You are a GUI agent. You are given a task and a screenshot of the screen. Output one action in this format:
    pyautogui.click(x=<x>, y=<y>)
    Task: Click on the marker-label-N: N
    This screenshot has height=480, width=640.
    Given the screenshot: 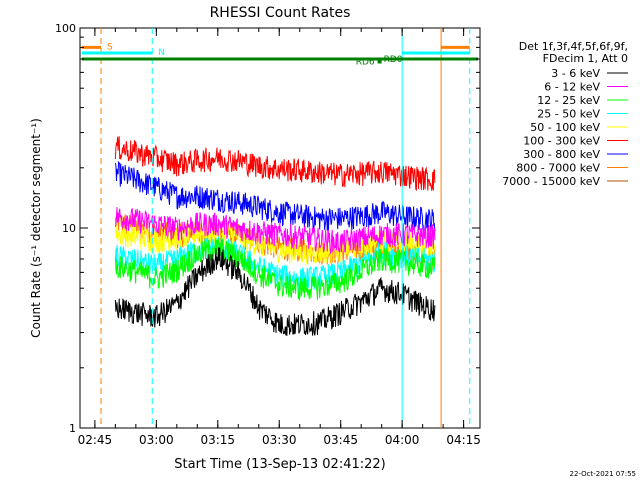 What is the action you would take?
    pyautogui.click(x=161, y=53)
    